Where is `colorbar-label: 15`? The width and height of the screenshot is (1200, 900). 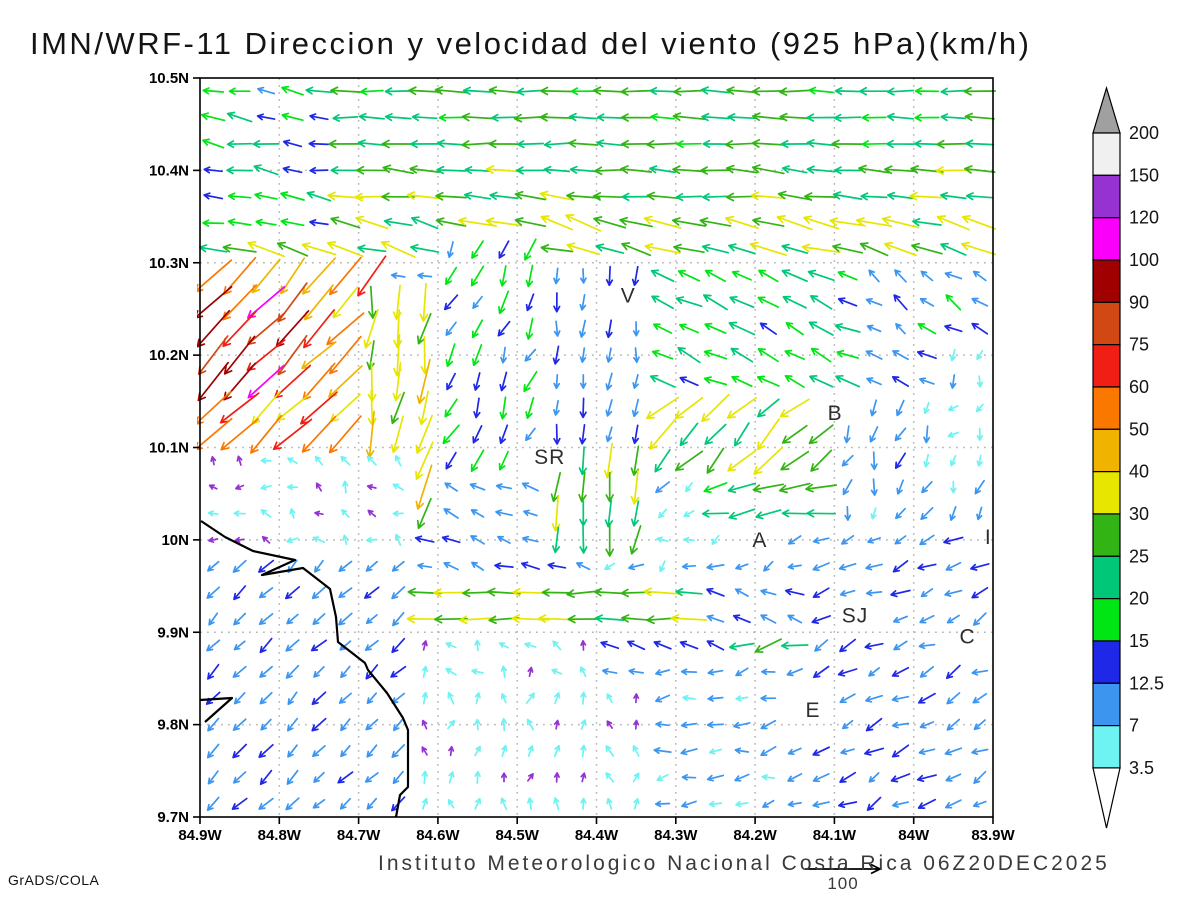
colorbar-label: 15 is located at coordinates (1139, 641).